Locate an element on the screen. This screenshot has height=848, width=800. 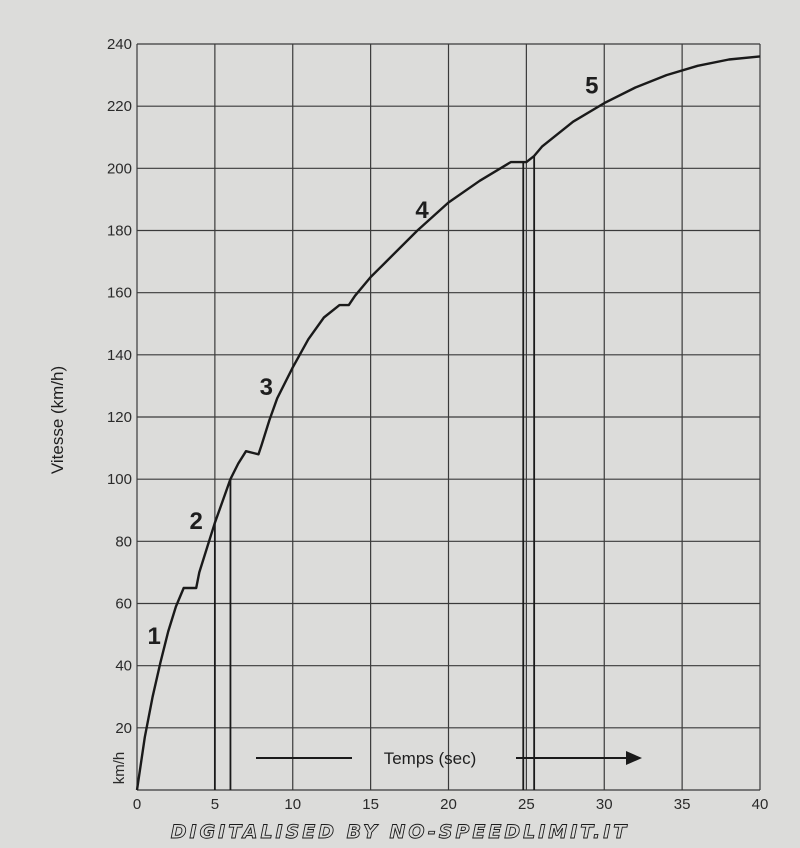
x-tick-label: 30 is located at coordinates (604, 804).